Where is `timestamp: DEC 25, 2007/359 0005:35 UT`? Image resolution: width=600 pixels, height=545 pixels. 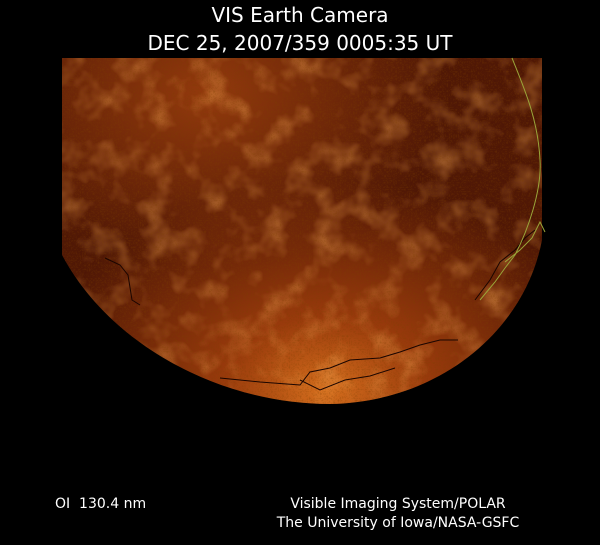
timestamp: DEC 25, 2007/359 0005:35 UT is located at coordinates (301, 43).